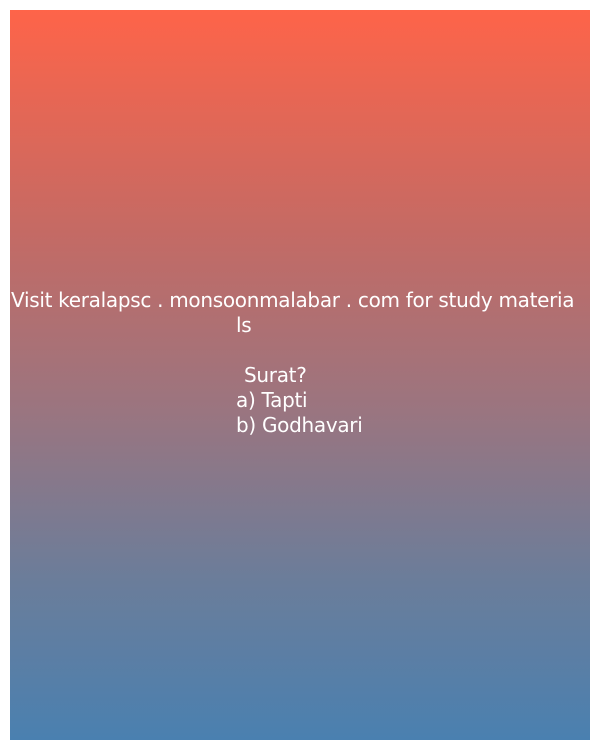 This screenshot has width=600, height=750. I want to click on spacer, so click(300, 350).